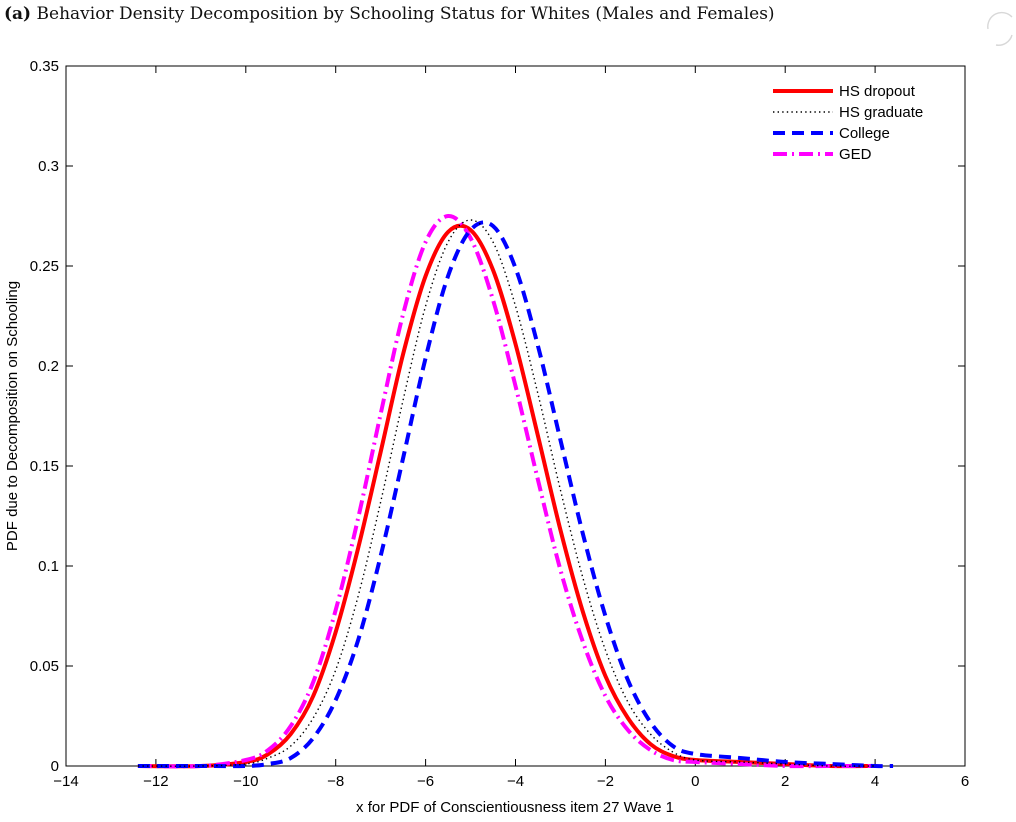  What do you see at coordinates (335, 781) in the screenshot?
I see `x-tick-label: −8` at bounding box center [335, 781].